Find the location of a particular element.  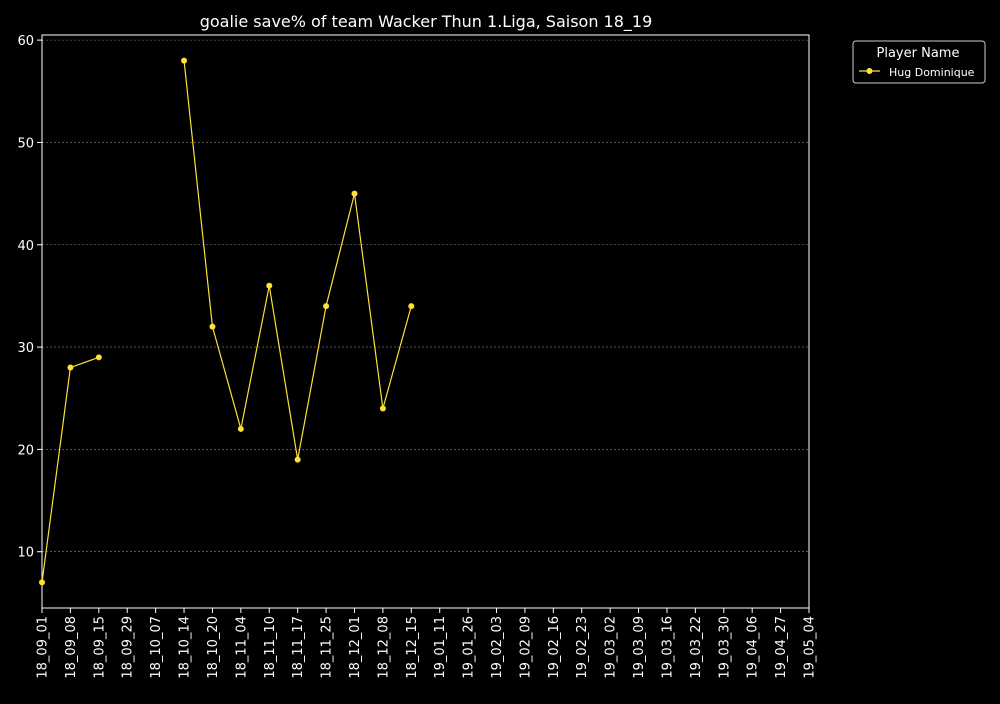

x-tick-label: 19_02_16 is located at coordinates (554, 647).